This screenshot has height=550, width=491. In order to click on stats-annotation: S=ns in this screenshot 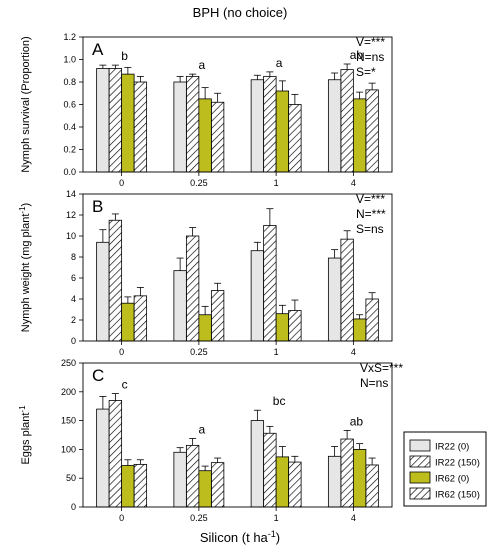, I will do `click(370, 229)`.